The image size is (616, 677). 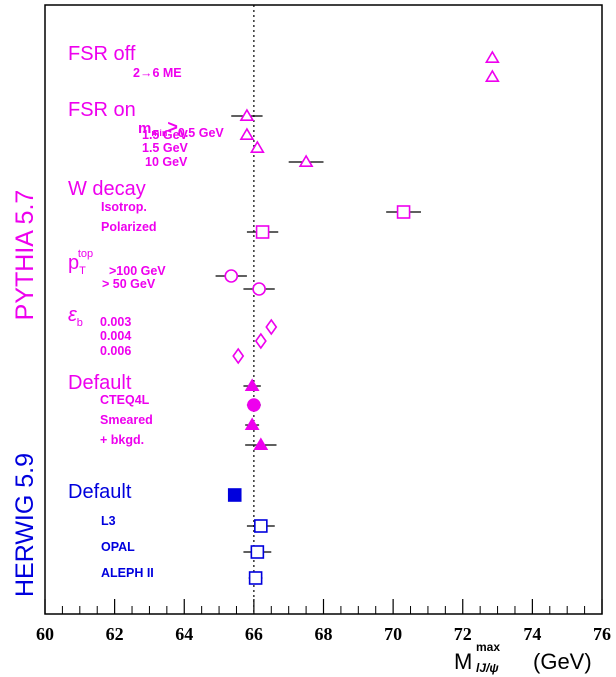 I want to click on row-label: pTtop, so click(x=80, y=262).